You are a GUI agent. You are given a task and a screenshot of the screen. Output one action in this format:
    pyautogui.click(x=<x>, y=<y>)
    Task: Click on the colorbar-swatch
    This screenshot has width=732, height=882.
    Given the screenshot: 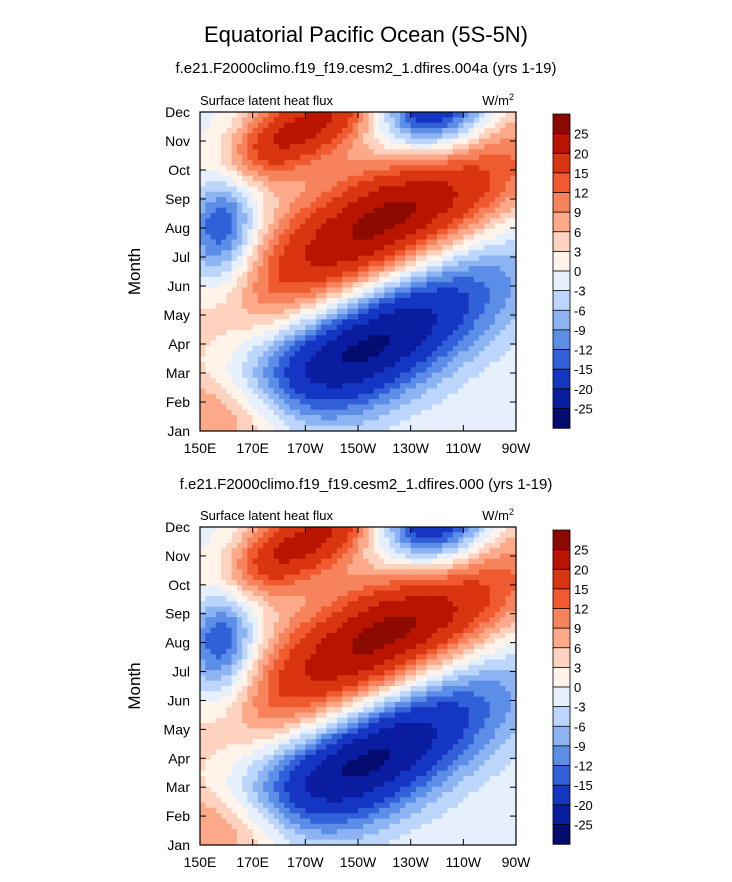 What is the action you would take?
    pyautogui.click(x=561, y=183)
    